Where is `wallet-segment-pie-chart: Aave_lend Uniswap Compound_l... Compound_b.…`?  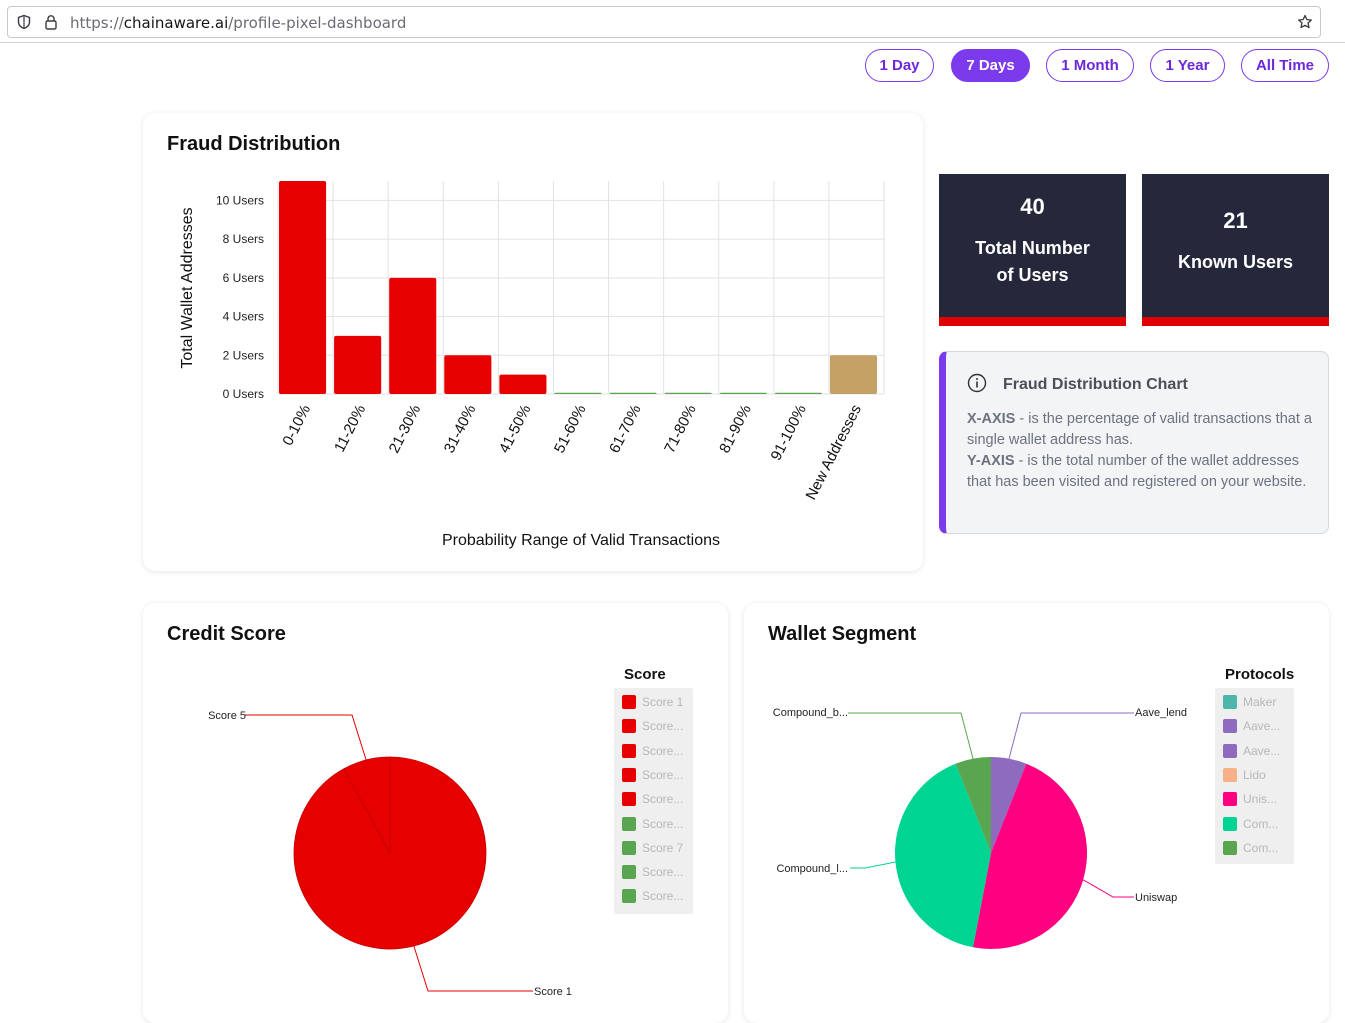
wallet-segment-pie-chart: Aave_lend Uniswap Compound_l... Compound_b.… is located at coordinates (980, 828).